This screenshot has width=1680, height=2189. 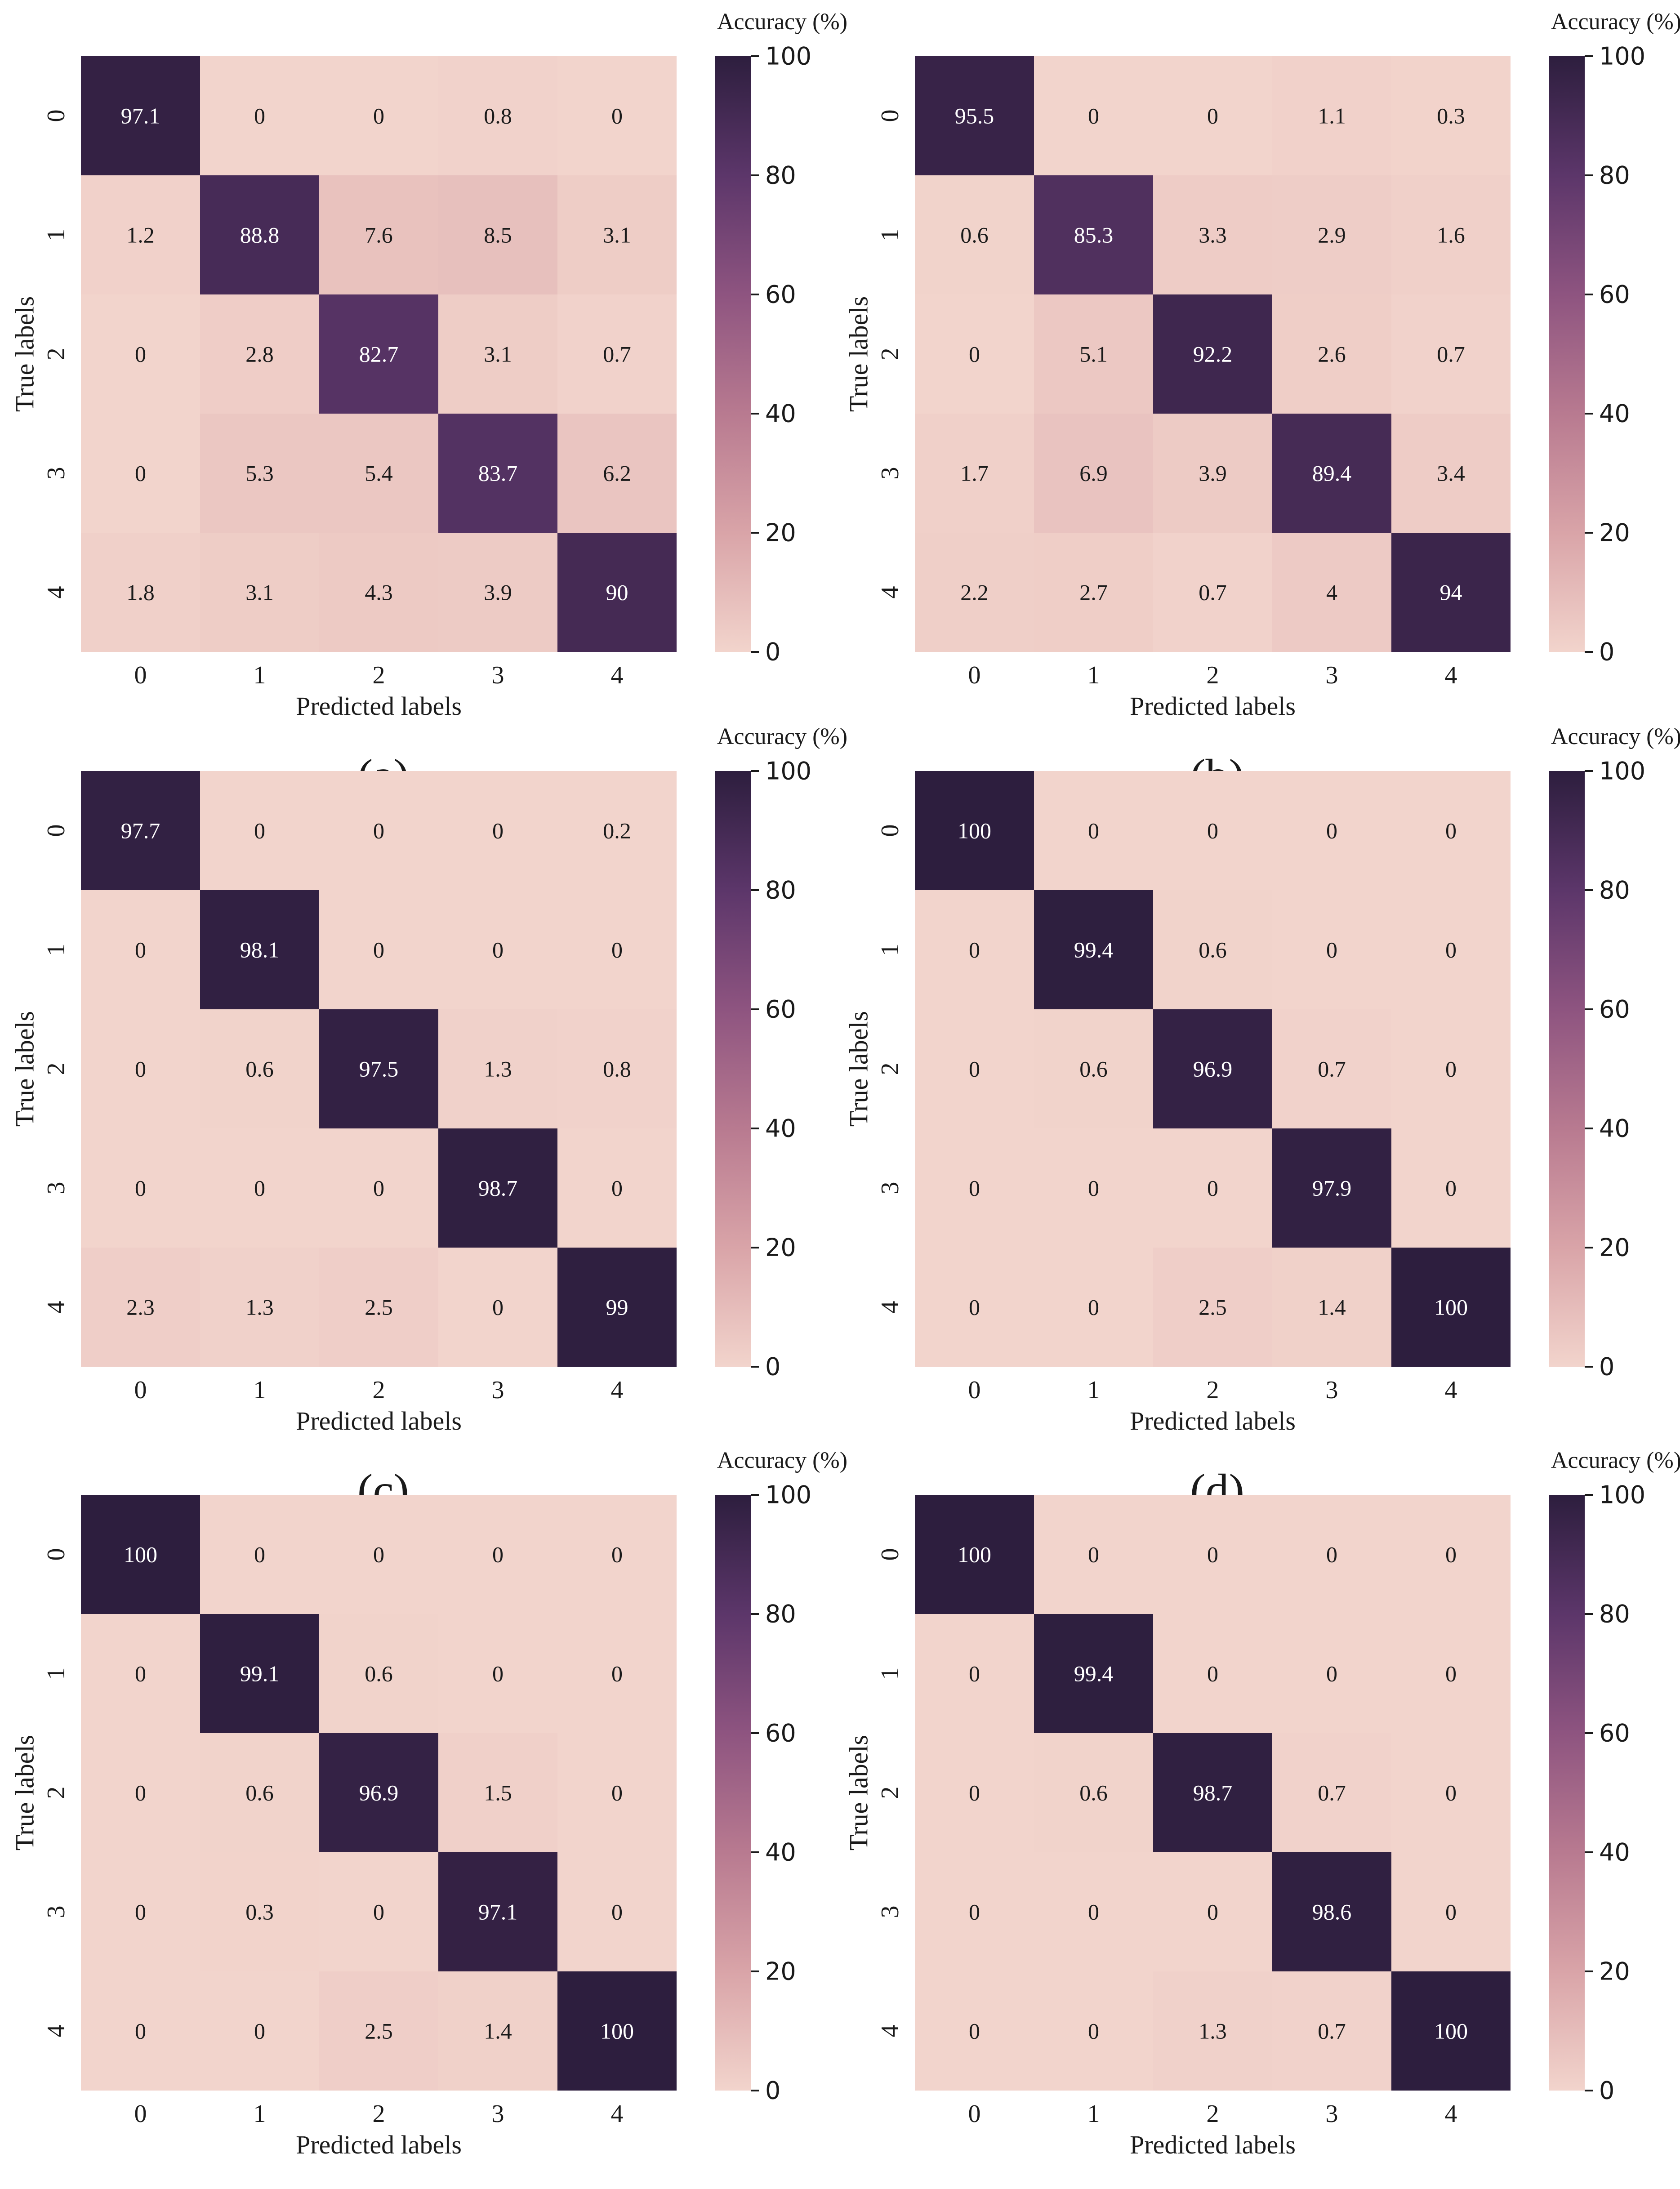 I want to click on cell-value-label: 0.2, so click(x=617, y=830).